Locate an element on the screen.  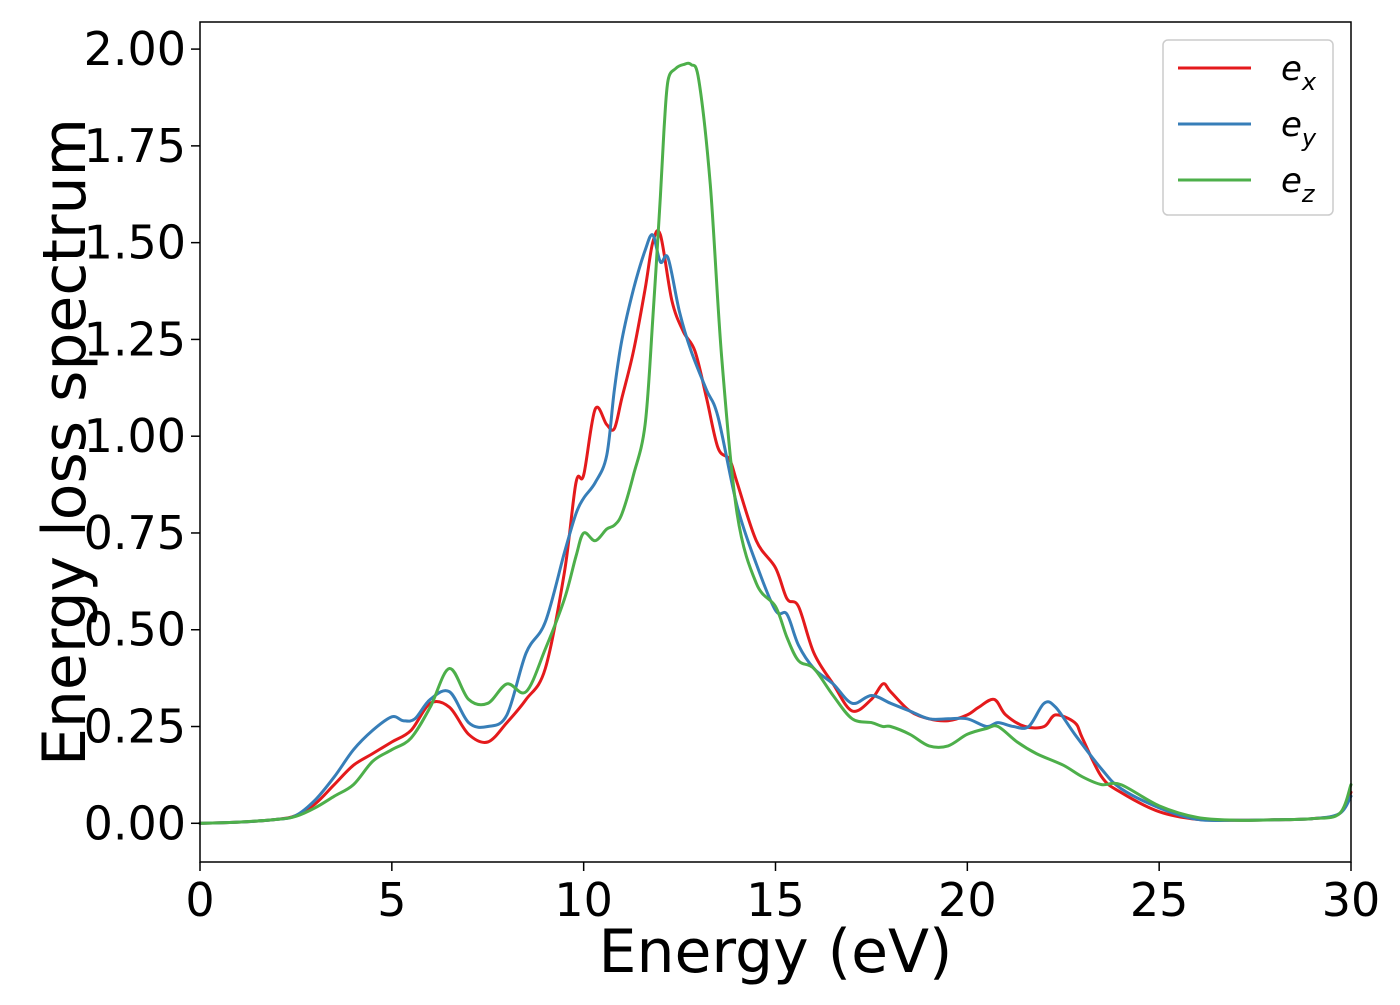
x-tick-label: 20 is located at coordinates (967, 900).